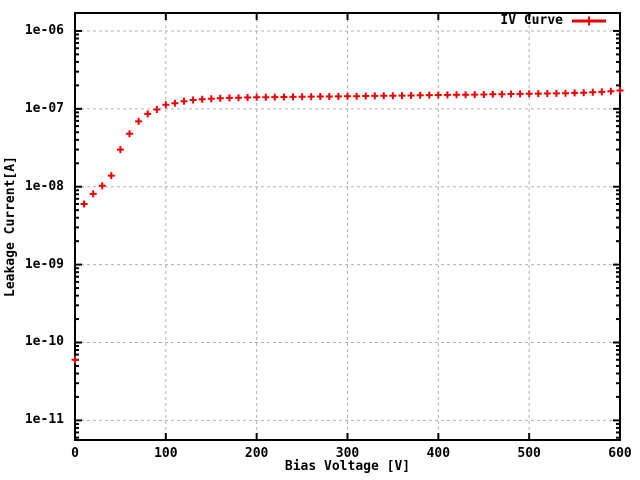 The height and width of the screenshot is (480, 640). I want to click on x-tick-label: 500, so click(529, 453).